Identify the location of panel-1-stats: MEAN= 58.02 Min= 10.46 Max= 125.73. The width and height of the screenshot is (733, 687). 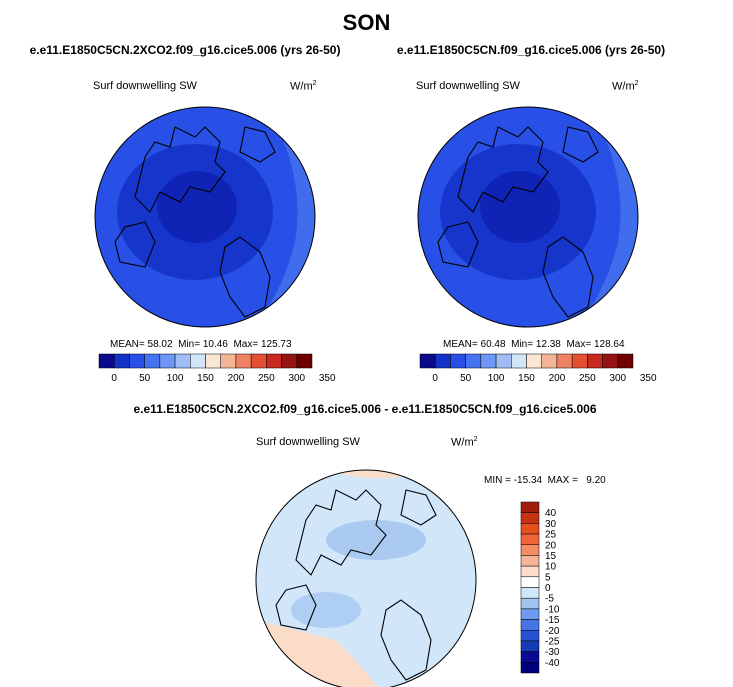
(201, 344).